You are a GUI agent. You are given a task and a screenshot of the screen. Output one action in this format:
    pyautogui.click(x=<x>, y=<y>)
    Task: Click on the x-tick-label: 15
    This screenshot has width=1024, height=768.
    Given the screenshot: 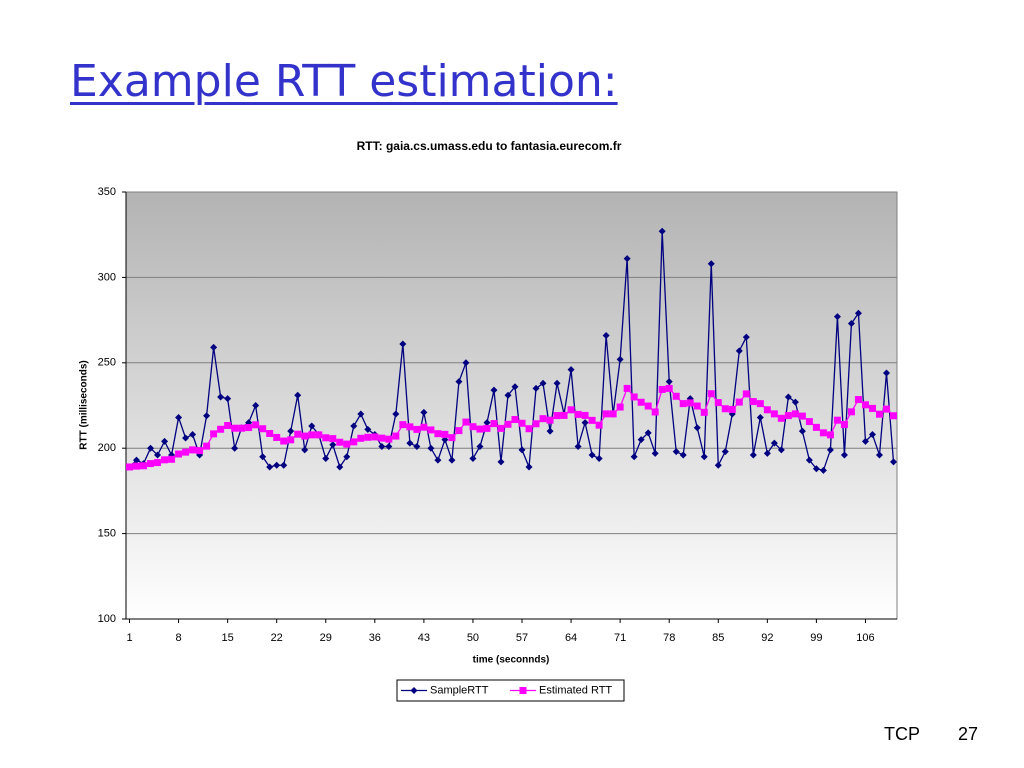 What is the action you would take?
    pyautogui.click(x=228, y=638)
    